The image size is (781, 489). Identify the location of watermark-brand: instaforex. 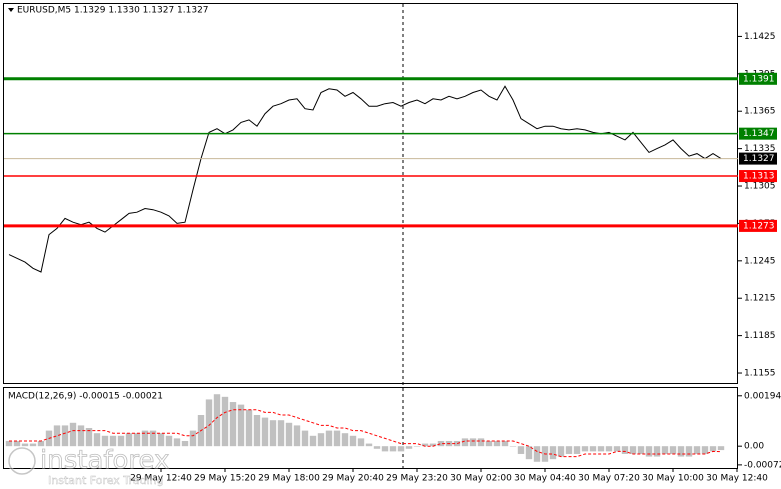
(104, 461).